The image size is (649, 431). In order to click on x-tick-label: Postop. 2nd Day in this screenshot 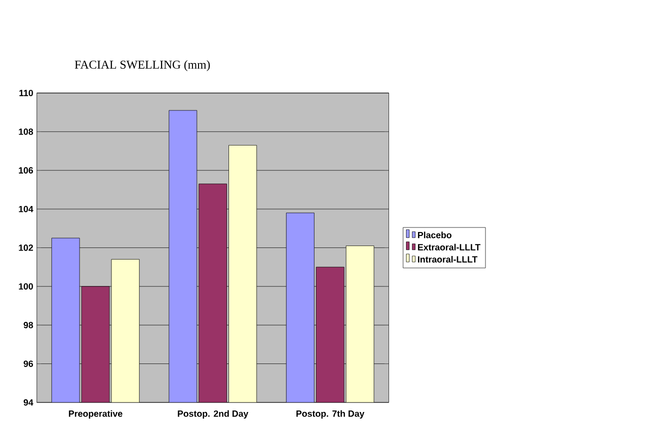, I will do `click(213, 414)`.